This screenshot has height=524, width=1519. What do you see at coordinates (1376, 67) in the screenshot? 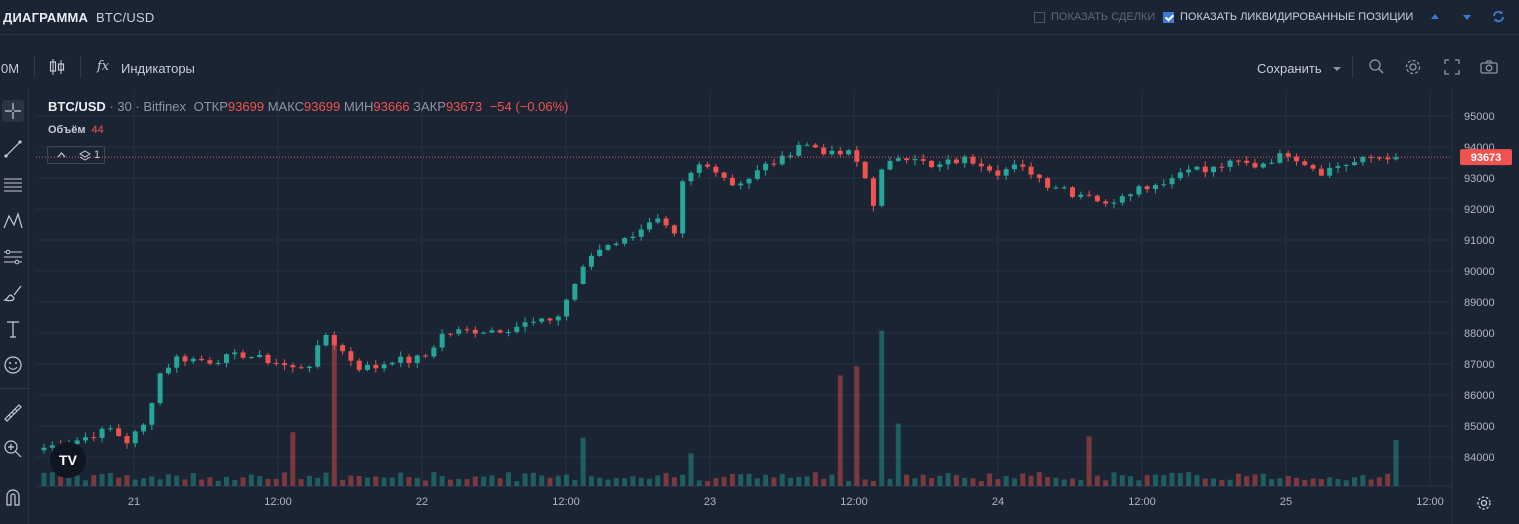
I see `quick-search-icon` at bounding box center [1376, 67].